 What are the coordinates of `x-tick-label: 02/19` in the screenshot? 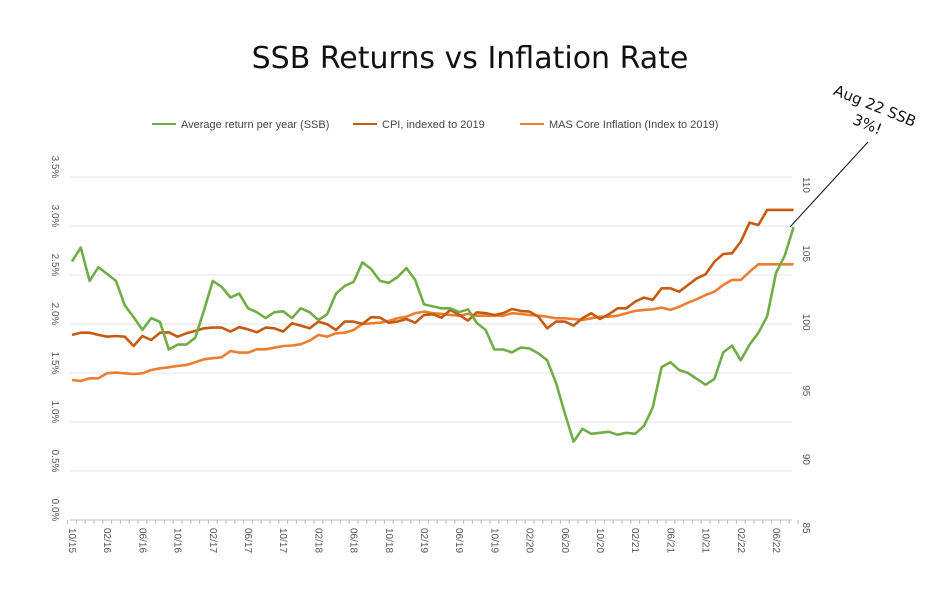 It's located at (423, 540).